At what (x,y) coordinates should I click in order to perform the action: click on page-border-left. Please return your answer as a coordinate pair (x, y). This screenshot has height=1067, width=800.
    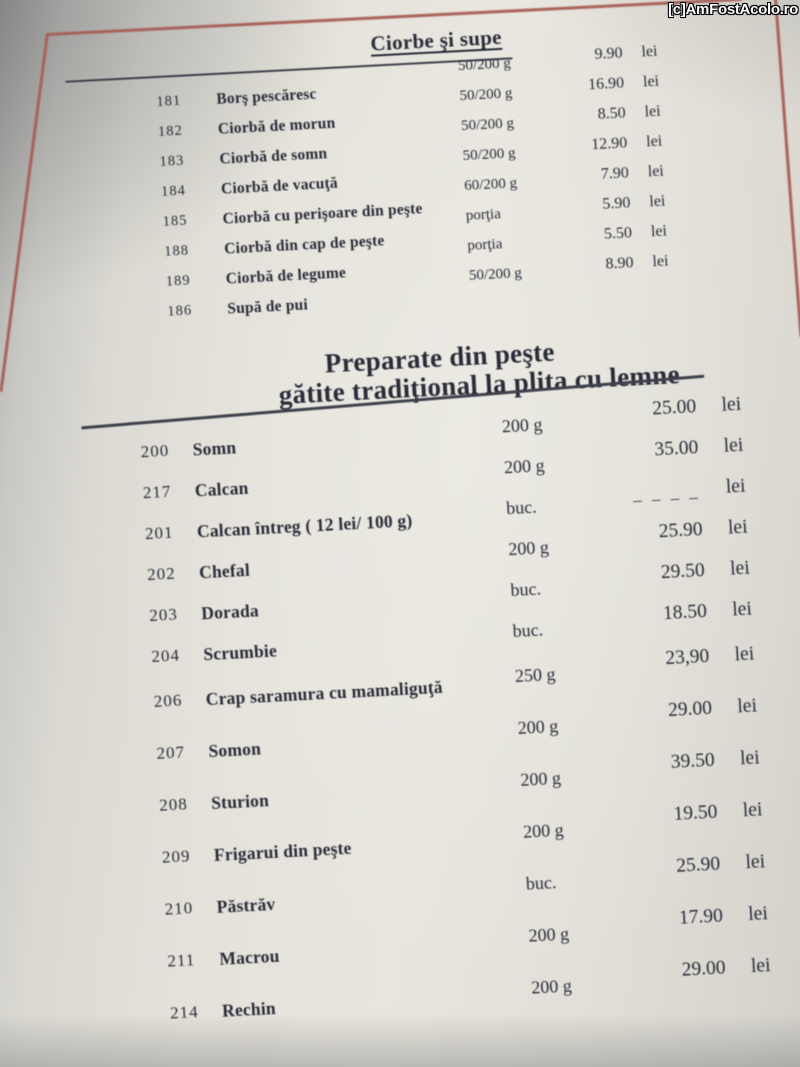
    Looking at the image, I should click on (24, 212).